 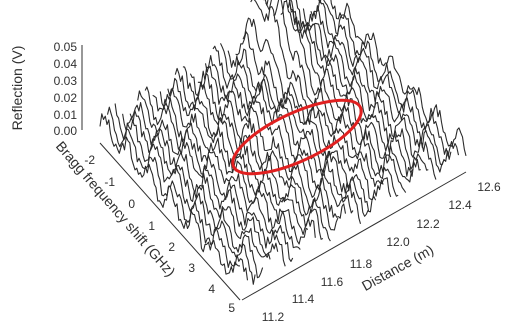 I want to click on x-tick-label: 11.8, so click(x=361, y=264).